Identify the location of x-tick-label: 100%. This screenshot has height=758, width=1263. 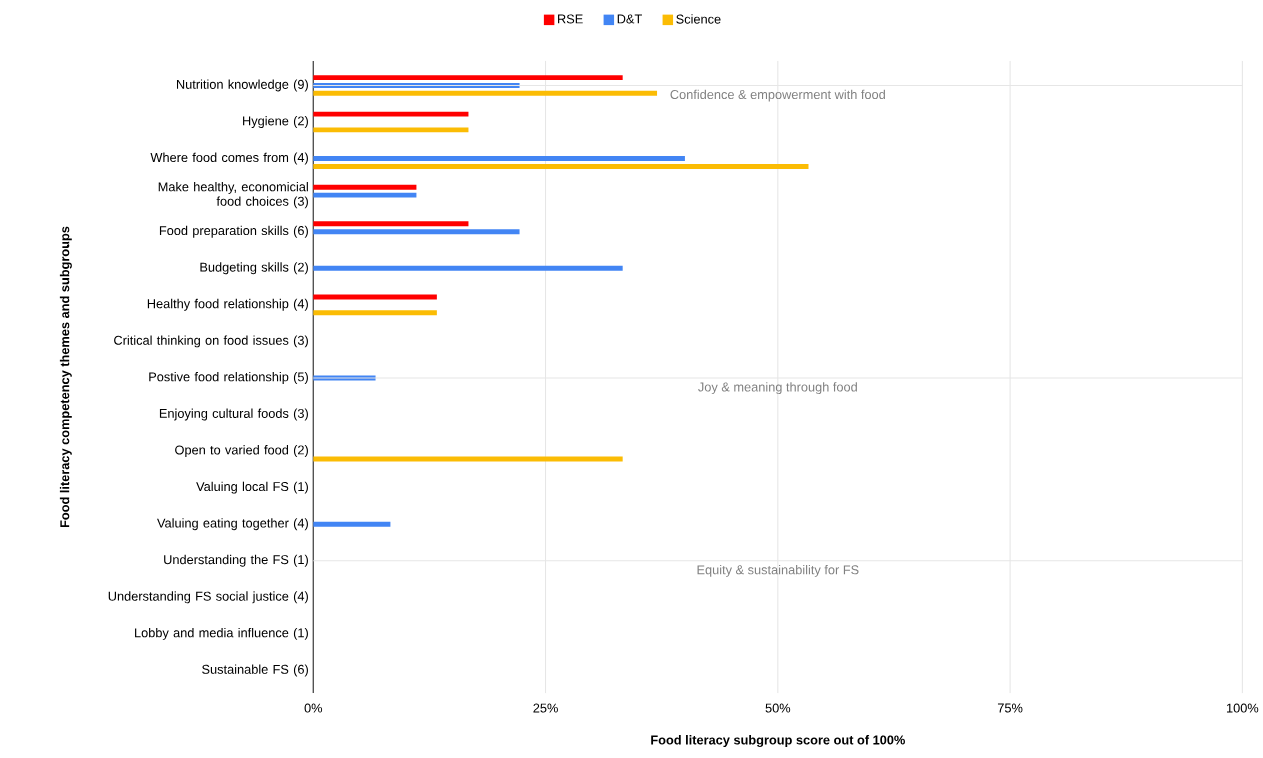
(1242, 708).